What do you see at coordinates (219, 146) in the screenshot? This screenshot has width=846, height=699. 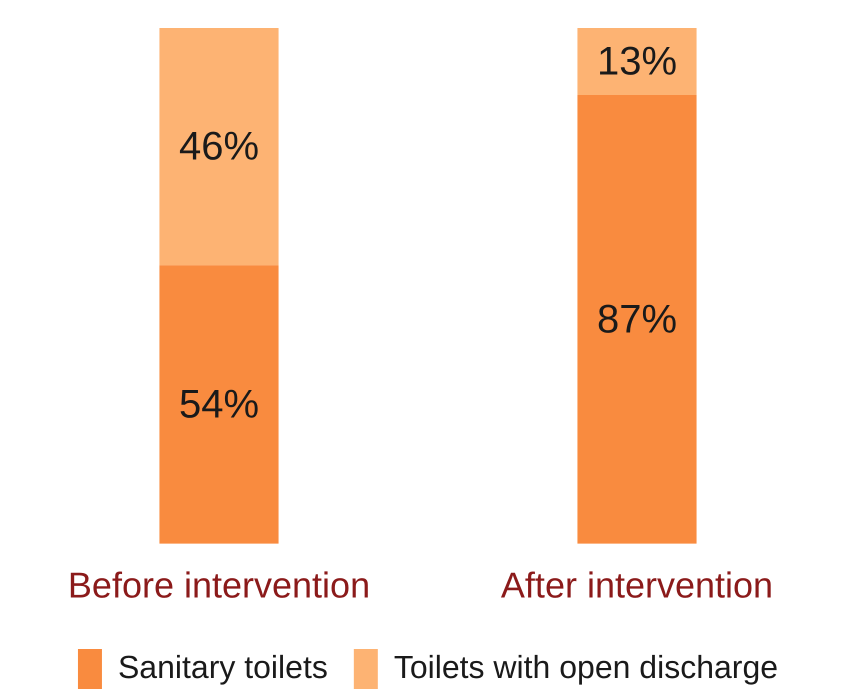 I see `data-label: 46%` at bounding box center [219, 146].